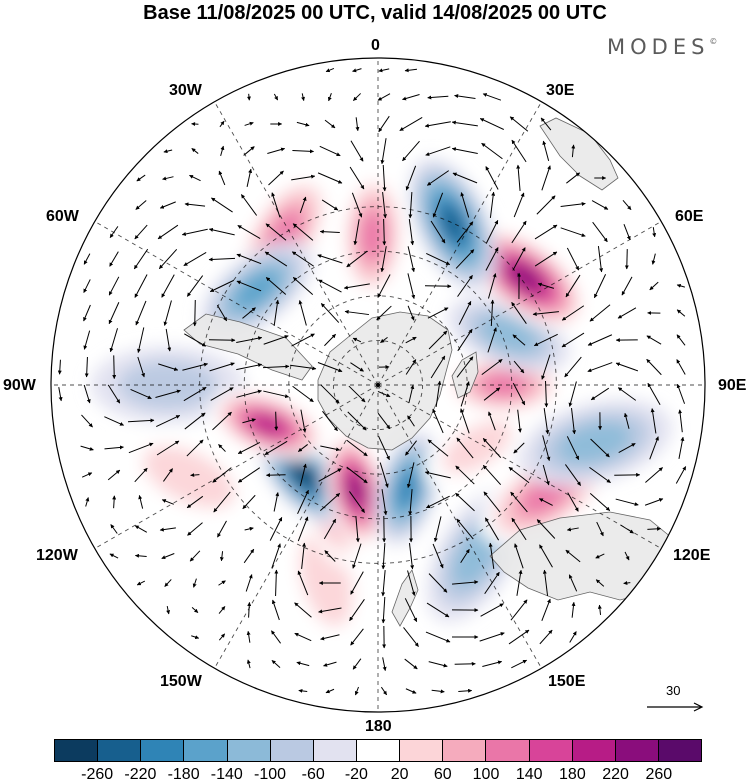 This screenshot has height=784, width=750. Describe the element at coordinates (560, 91) in the screenshot. I see `lon-label-30e: 30E` at that location.